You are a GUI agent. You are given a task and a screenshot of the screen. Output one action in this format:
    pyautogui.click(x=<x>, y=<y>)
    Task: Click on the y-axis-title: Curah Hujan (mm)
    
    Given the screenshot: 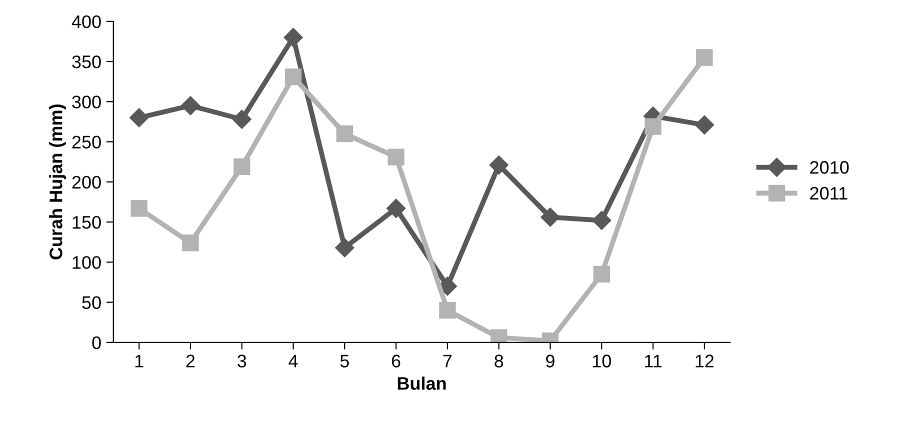 What is the action you would take?
    pyautogui.click(x=57, y=182)
    